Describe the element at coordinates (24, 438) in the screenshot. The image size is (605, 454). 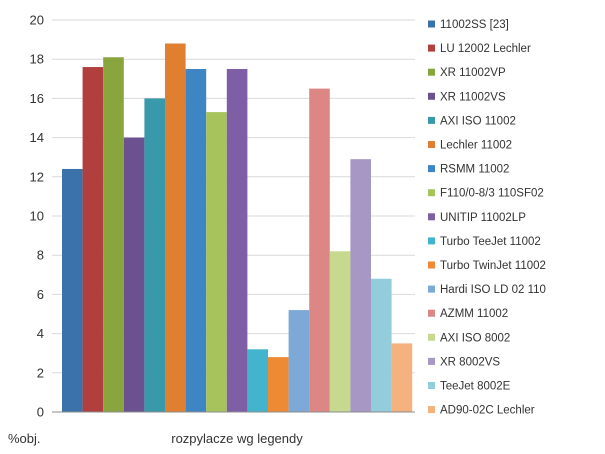
I see `y-axis-label: %obj.` at that location.